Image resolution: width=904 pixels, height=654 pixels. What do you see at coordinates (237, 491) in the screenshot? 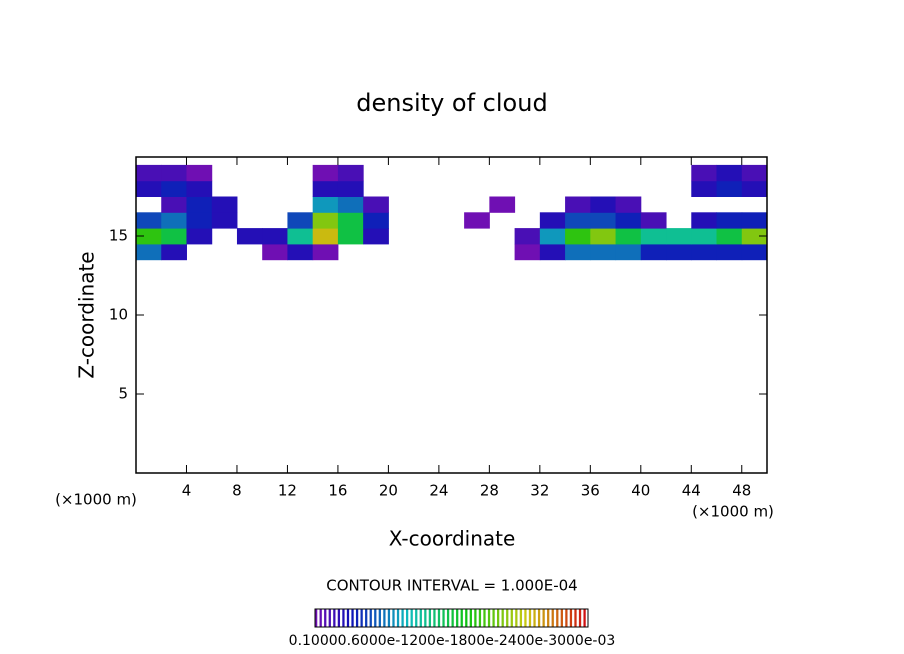
I see `x-tick-label: 8` at bounding box center [237, 491].